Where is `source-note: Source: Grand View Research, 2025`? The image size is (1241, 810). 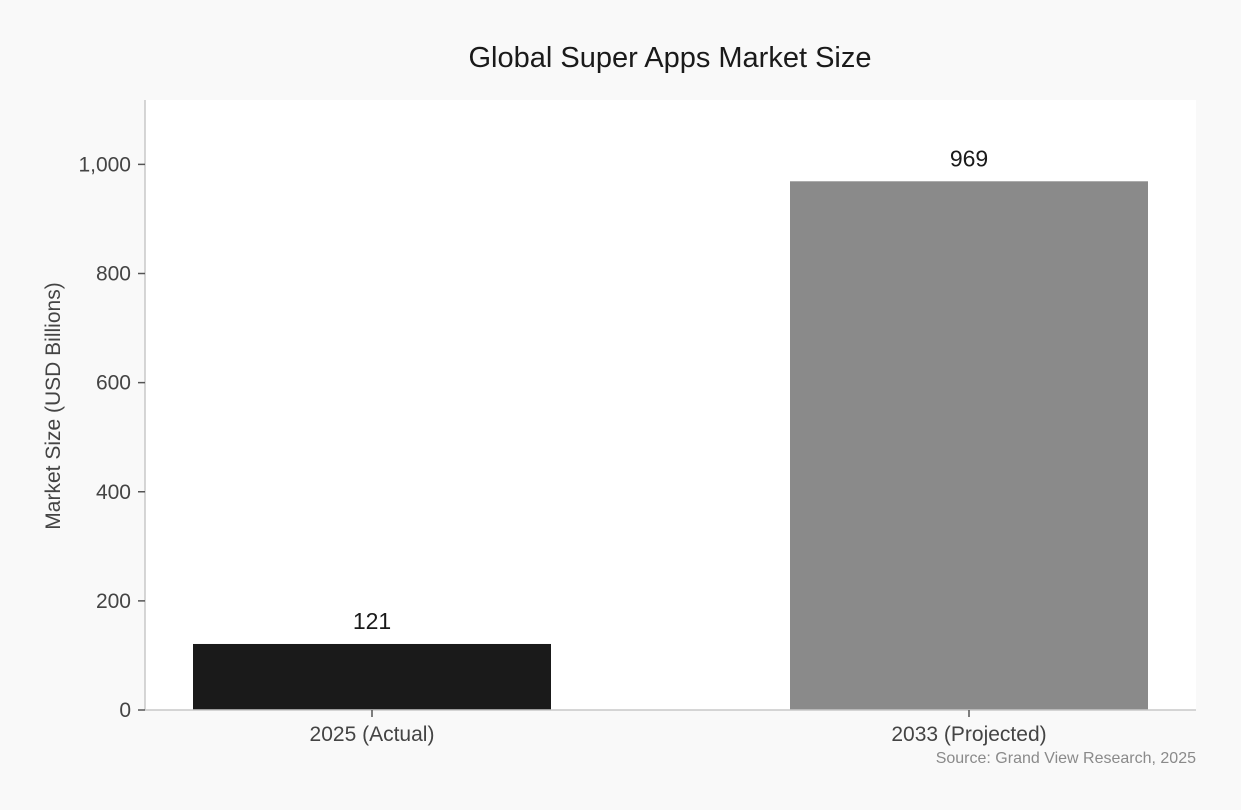 source-note: Source: Grand View Research, 2025 is located at coordinates (1066, 758).